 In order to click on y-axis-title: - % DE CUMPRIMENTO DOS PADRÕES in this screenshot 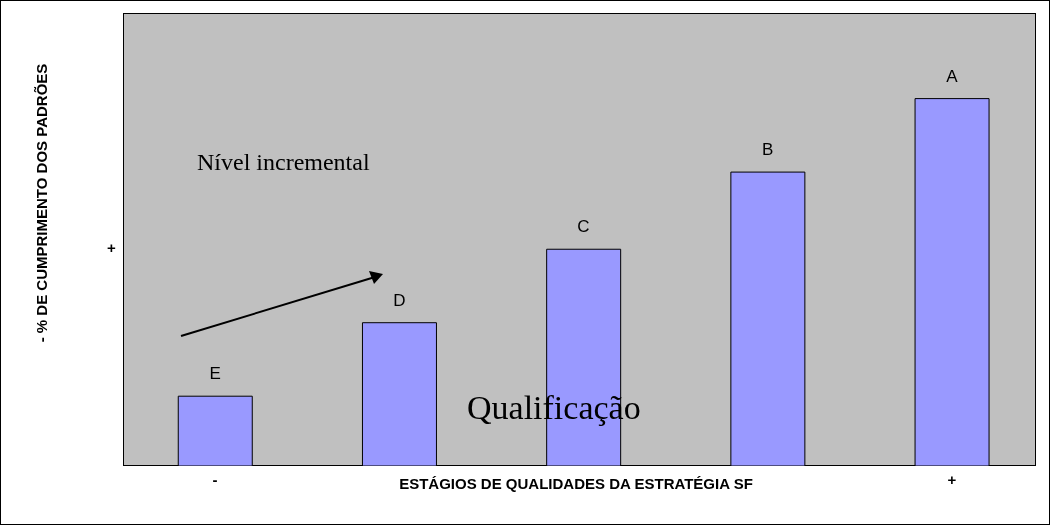, I will do `click(42, 203)`.